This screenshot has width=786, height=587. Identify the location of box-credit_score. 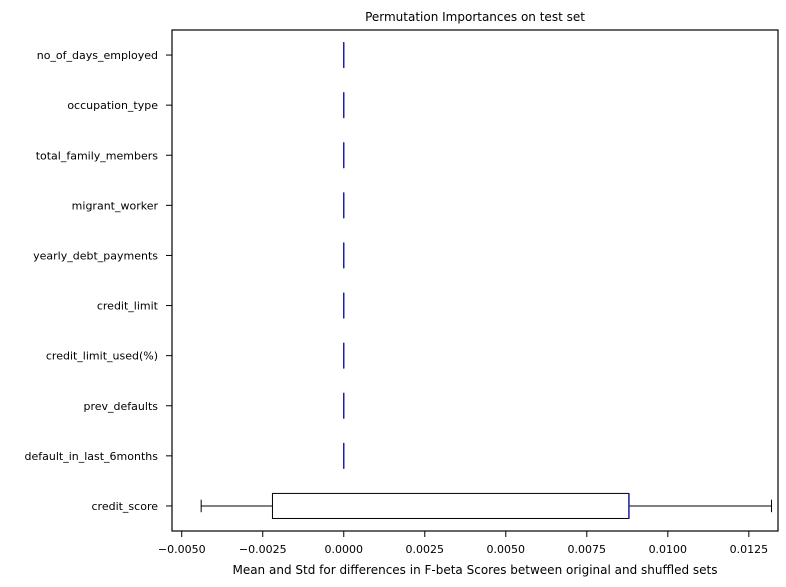
(486, 505).